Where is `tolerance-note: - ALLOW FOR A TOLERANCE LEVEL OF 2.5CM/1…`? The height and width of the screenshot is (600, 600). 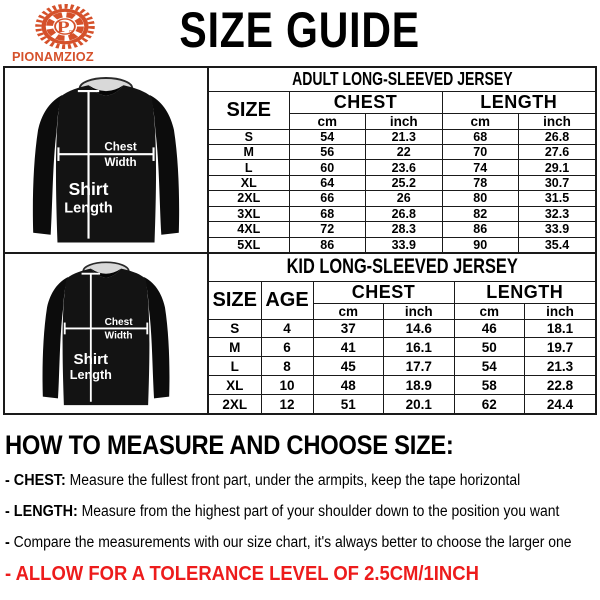 tolerance-note: - ALLOW FOR A TOLERANCE LEVEL OF 2.5CM/1… is located at coordinates (242, 573).